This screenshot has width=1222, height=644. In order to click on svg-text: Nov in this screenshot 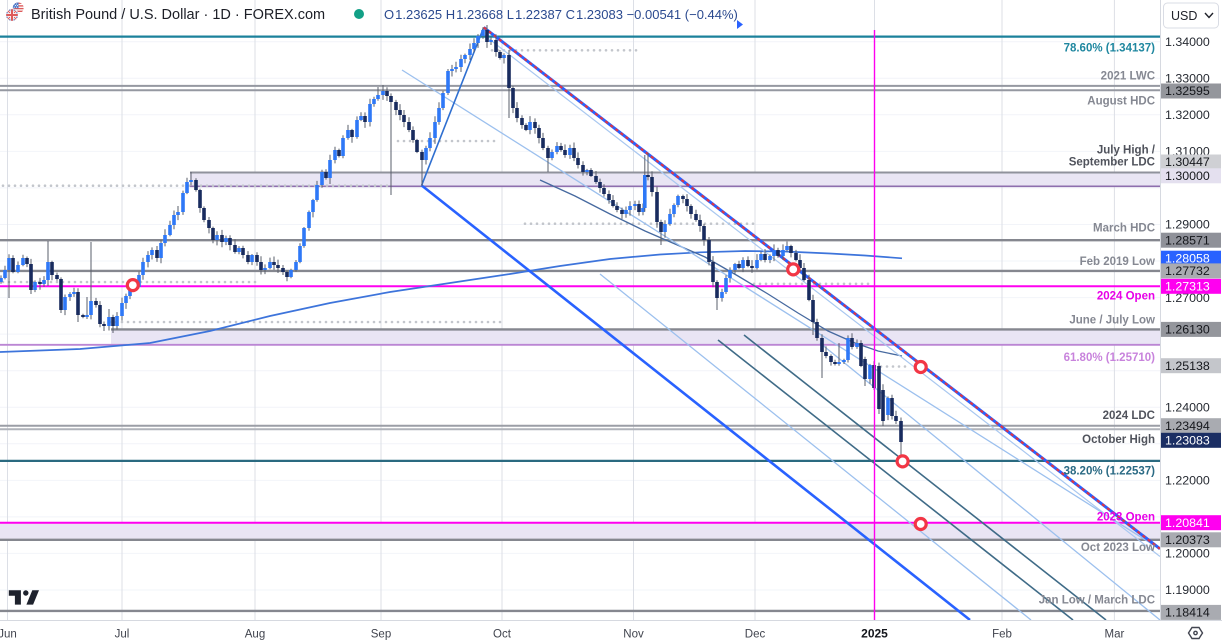, I will do `click(633, 635)`.